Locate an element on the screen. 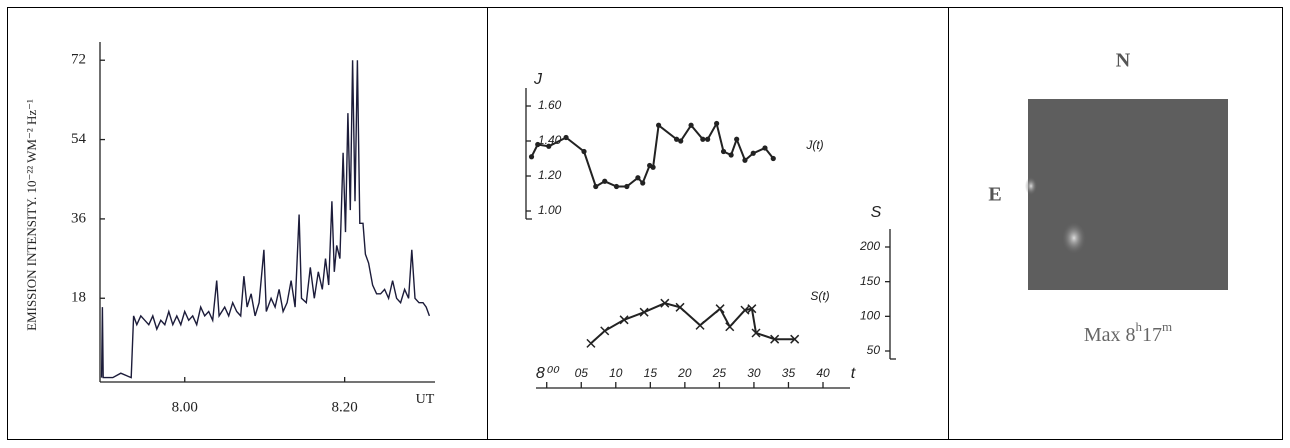 Image resolution: width=1290 pixels, height=448 pixels. y-axis-label: S is located at coordinates (876, 212).